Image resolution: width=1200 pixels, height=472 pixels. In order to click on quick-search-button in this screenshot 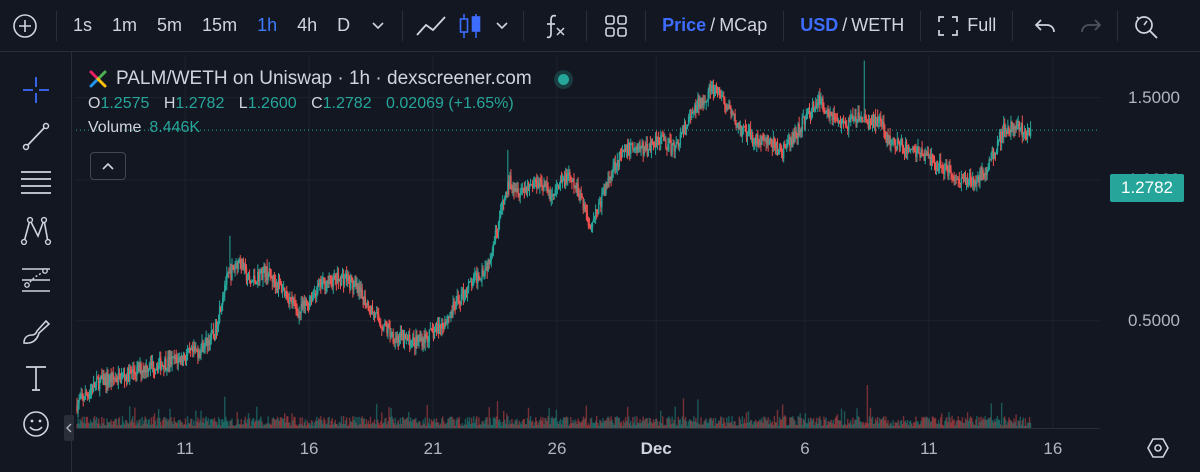, I will do `click(1146, 26)`.